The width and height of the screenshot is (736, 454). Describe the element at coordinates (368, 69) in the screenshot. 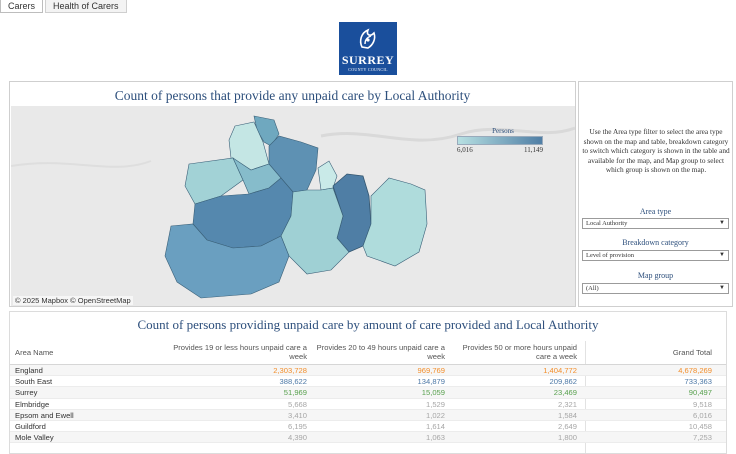

I see `logo-text-county-council: COUNTY COUNCIL` at that location.